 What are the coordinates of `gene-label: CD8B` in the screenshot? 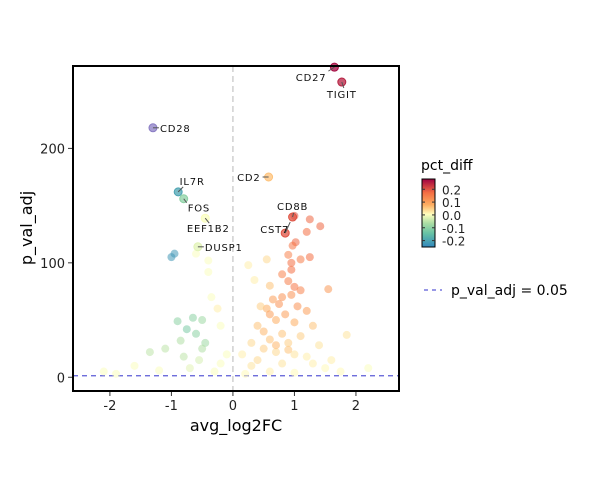 It's located at (292, 207).